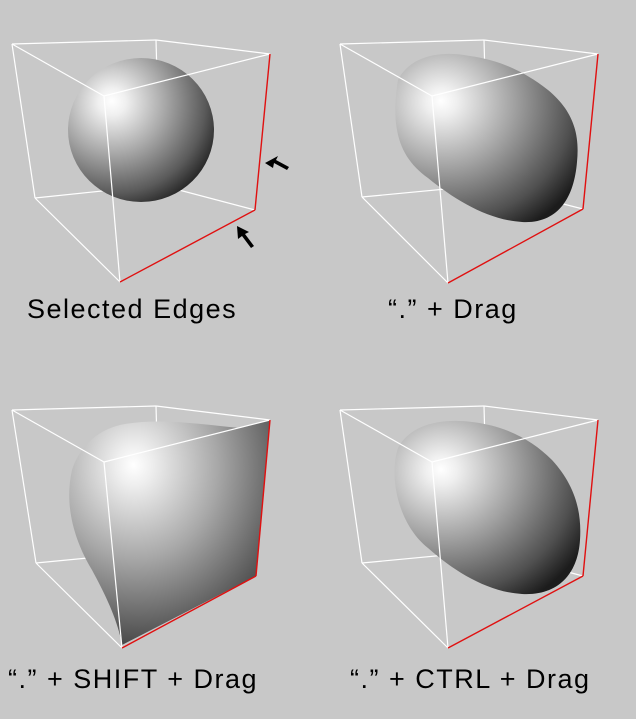 This screenshot has width=636, height=719. What do you see at coordinates (453, 309) in the screenshot?
I see `panel-caption: “.” + Drag` at bounding box center [453, 309].